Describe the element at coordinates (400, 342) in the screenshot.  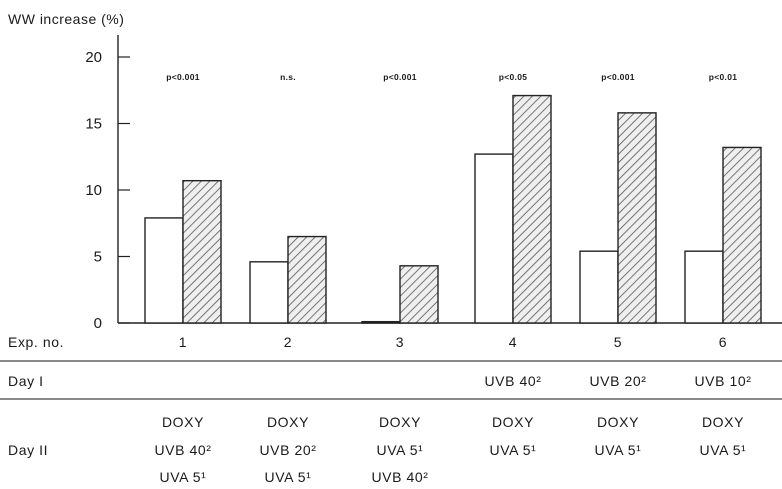
I see `x-tick-label: 3` at that location.